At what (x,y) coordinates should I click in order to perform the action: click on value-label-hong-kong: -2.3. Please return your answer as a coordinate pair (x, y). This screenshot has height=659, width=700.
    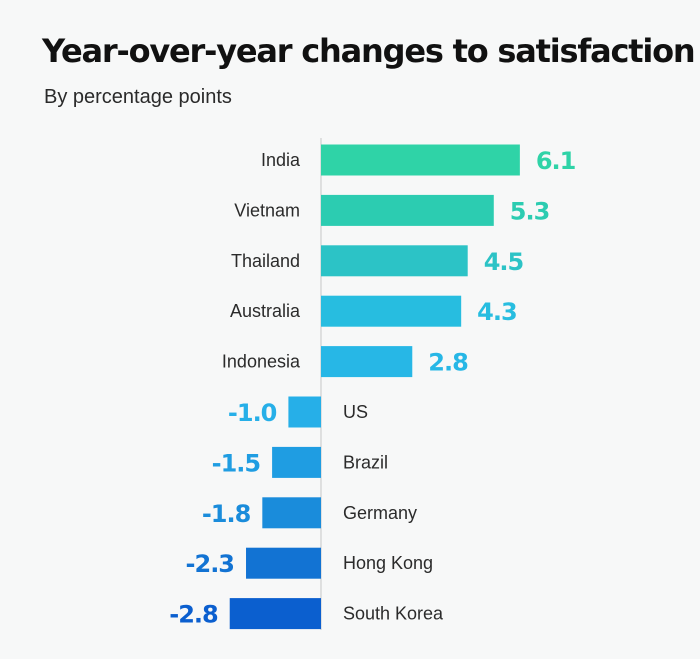
    Looking at the image, I should click on (210, 564).